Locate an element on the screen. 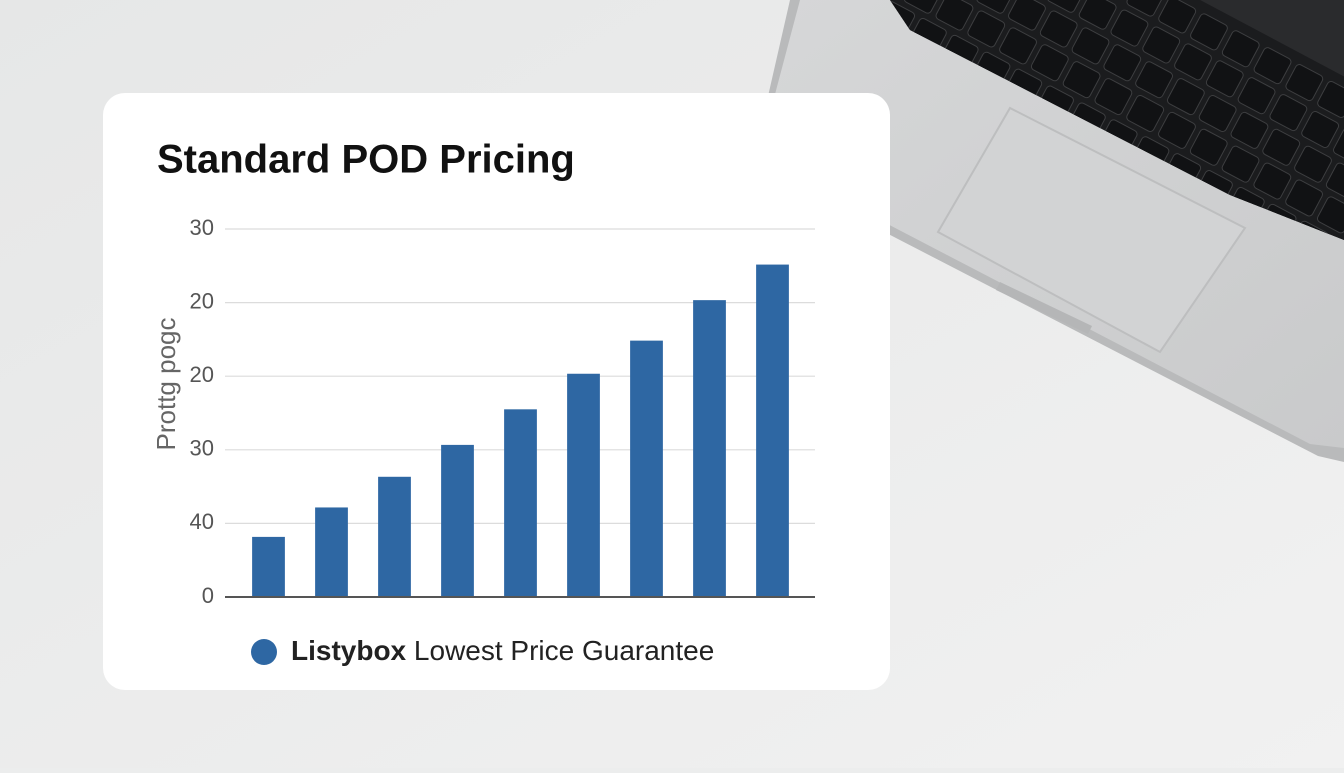 The height and width of the screenshot is (773, 1344). y-tick-label: 0 is located at coordinates (208, 595).